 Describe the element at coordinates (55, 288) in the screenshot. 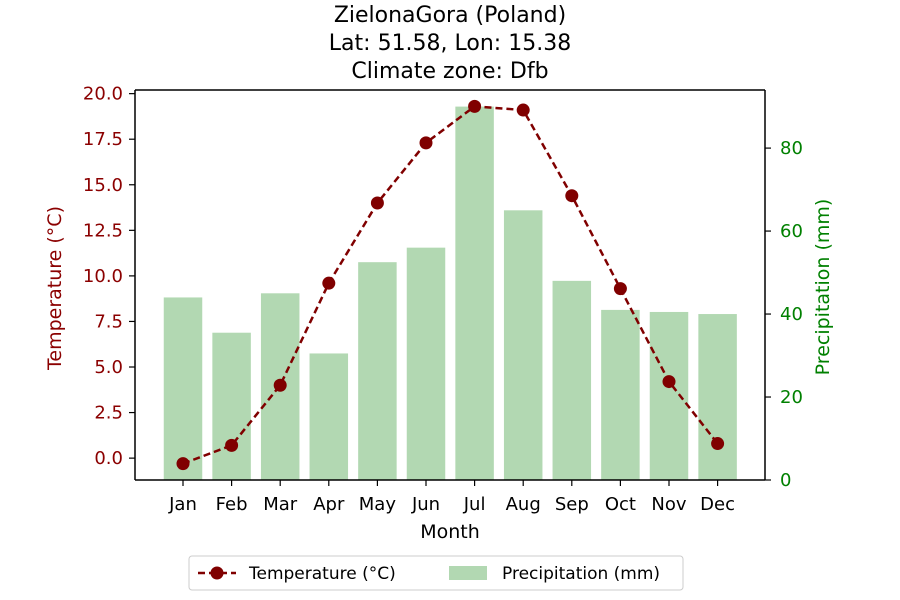

I see `y-axis-left-label: Temperature (°C)` at that location.